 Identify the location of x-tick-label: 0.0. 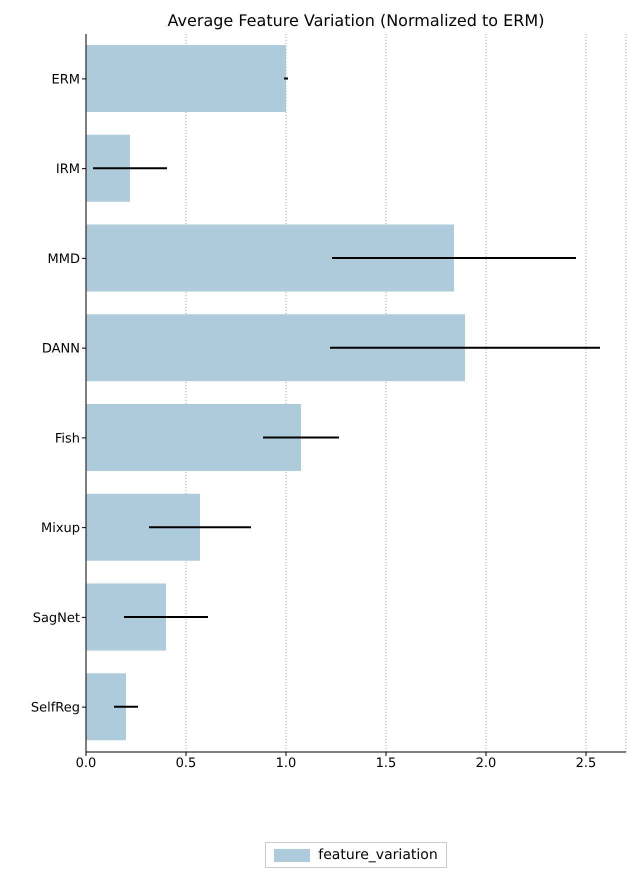
(86, 764).